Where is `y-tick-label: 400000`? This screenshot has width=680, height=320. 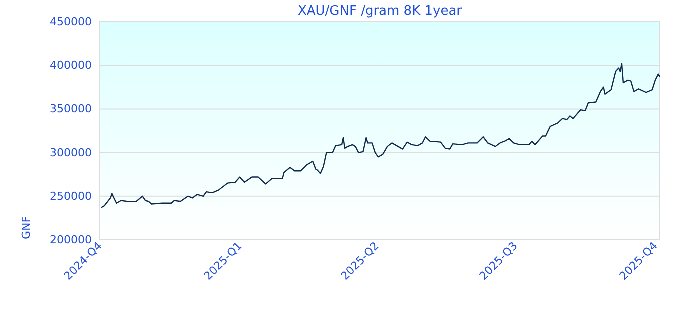
y-tick-label: 400000 is located at coordinates (71, 65).